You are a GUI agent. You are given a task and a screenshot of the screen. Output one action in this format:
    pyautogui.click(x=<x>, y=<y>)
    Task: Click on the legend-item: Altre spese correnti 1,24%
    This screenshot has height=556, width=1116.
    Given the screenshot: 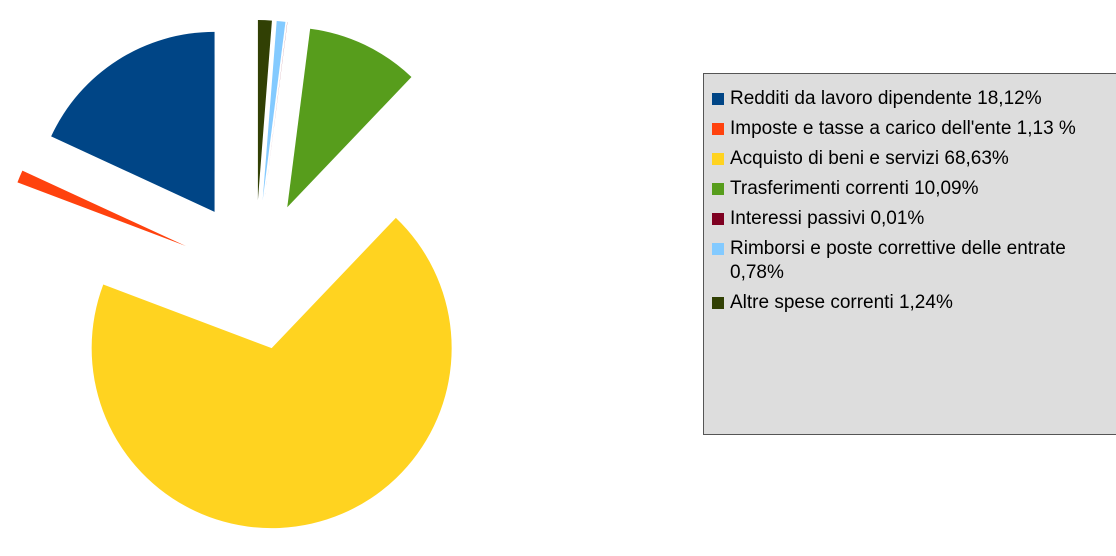 What is the action you would take?
    pyautogui.click(x=914, y=303)
    